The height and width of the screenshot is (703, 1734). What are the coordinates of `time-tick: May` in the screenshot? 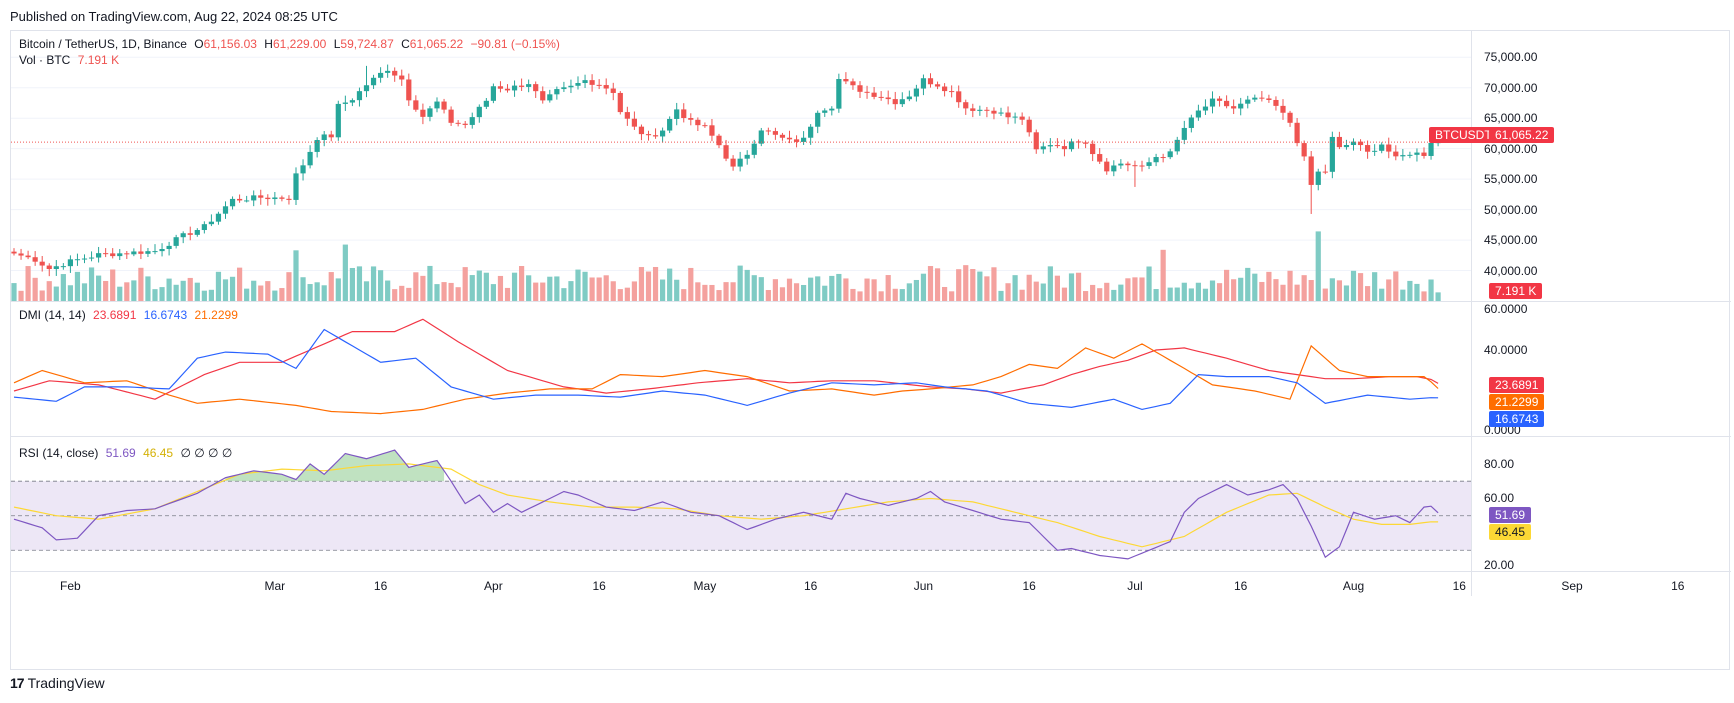 It's located at (705, 586).